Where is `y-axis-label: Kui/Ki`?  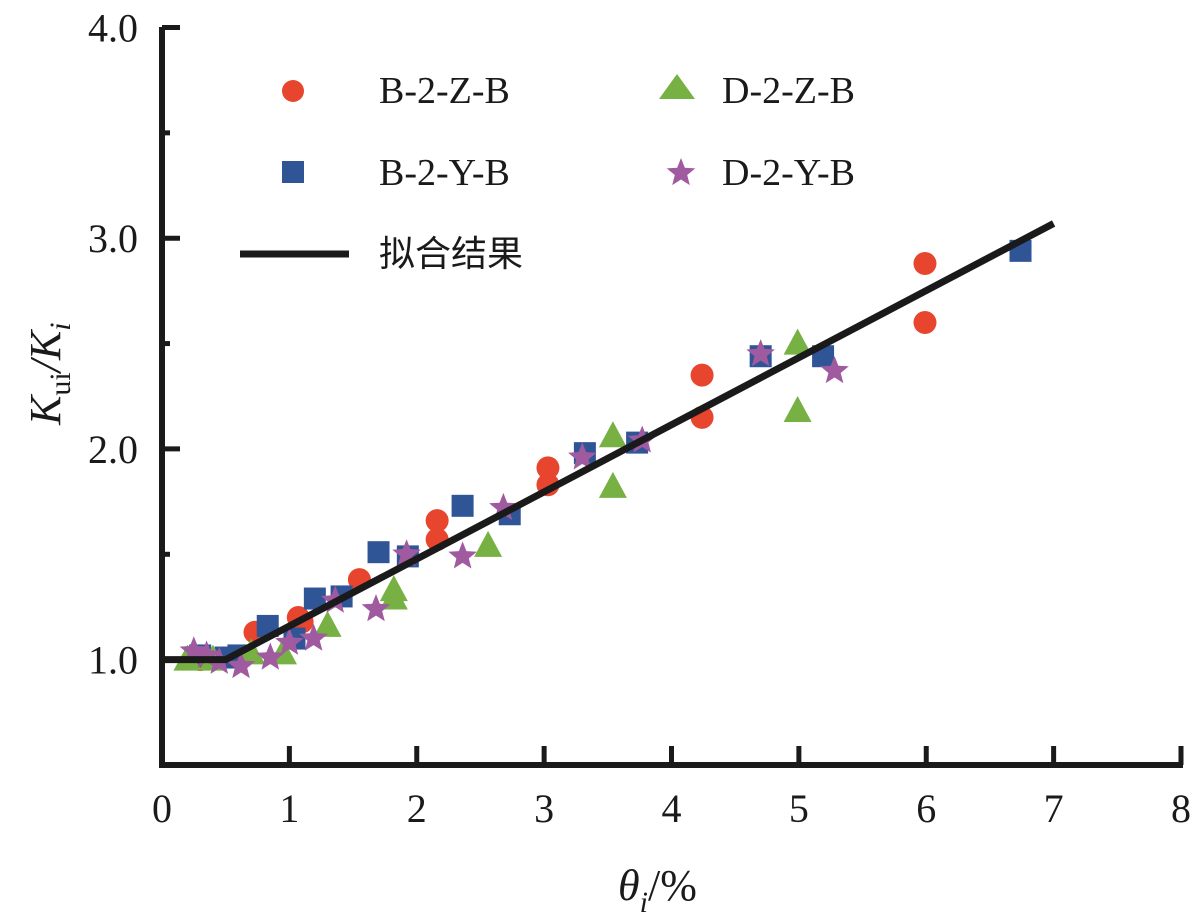 y-axis-label: Kui/Ki is located at coordinates (49, 374).